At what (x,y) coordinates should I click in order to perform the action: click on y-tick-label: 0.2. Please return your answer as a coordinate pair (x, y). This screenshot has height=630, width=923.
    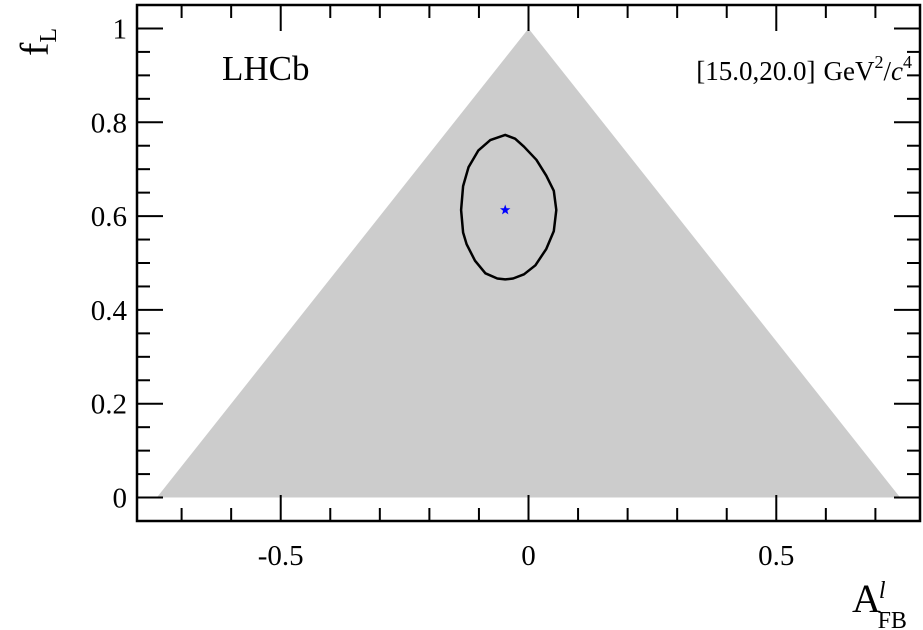
    Looking at the image, I should click on (109, 405).